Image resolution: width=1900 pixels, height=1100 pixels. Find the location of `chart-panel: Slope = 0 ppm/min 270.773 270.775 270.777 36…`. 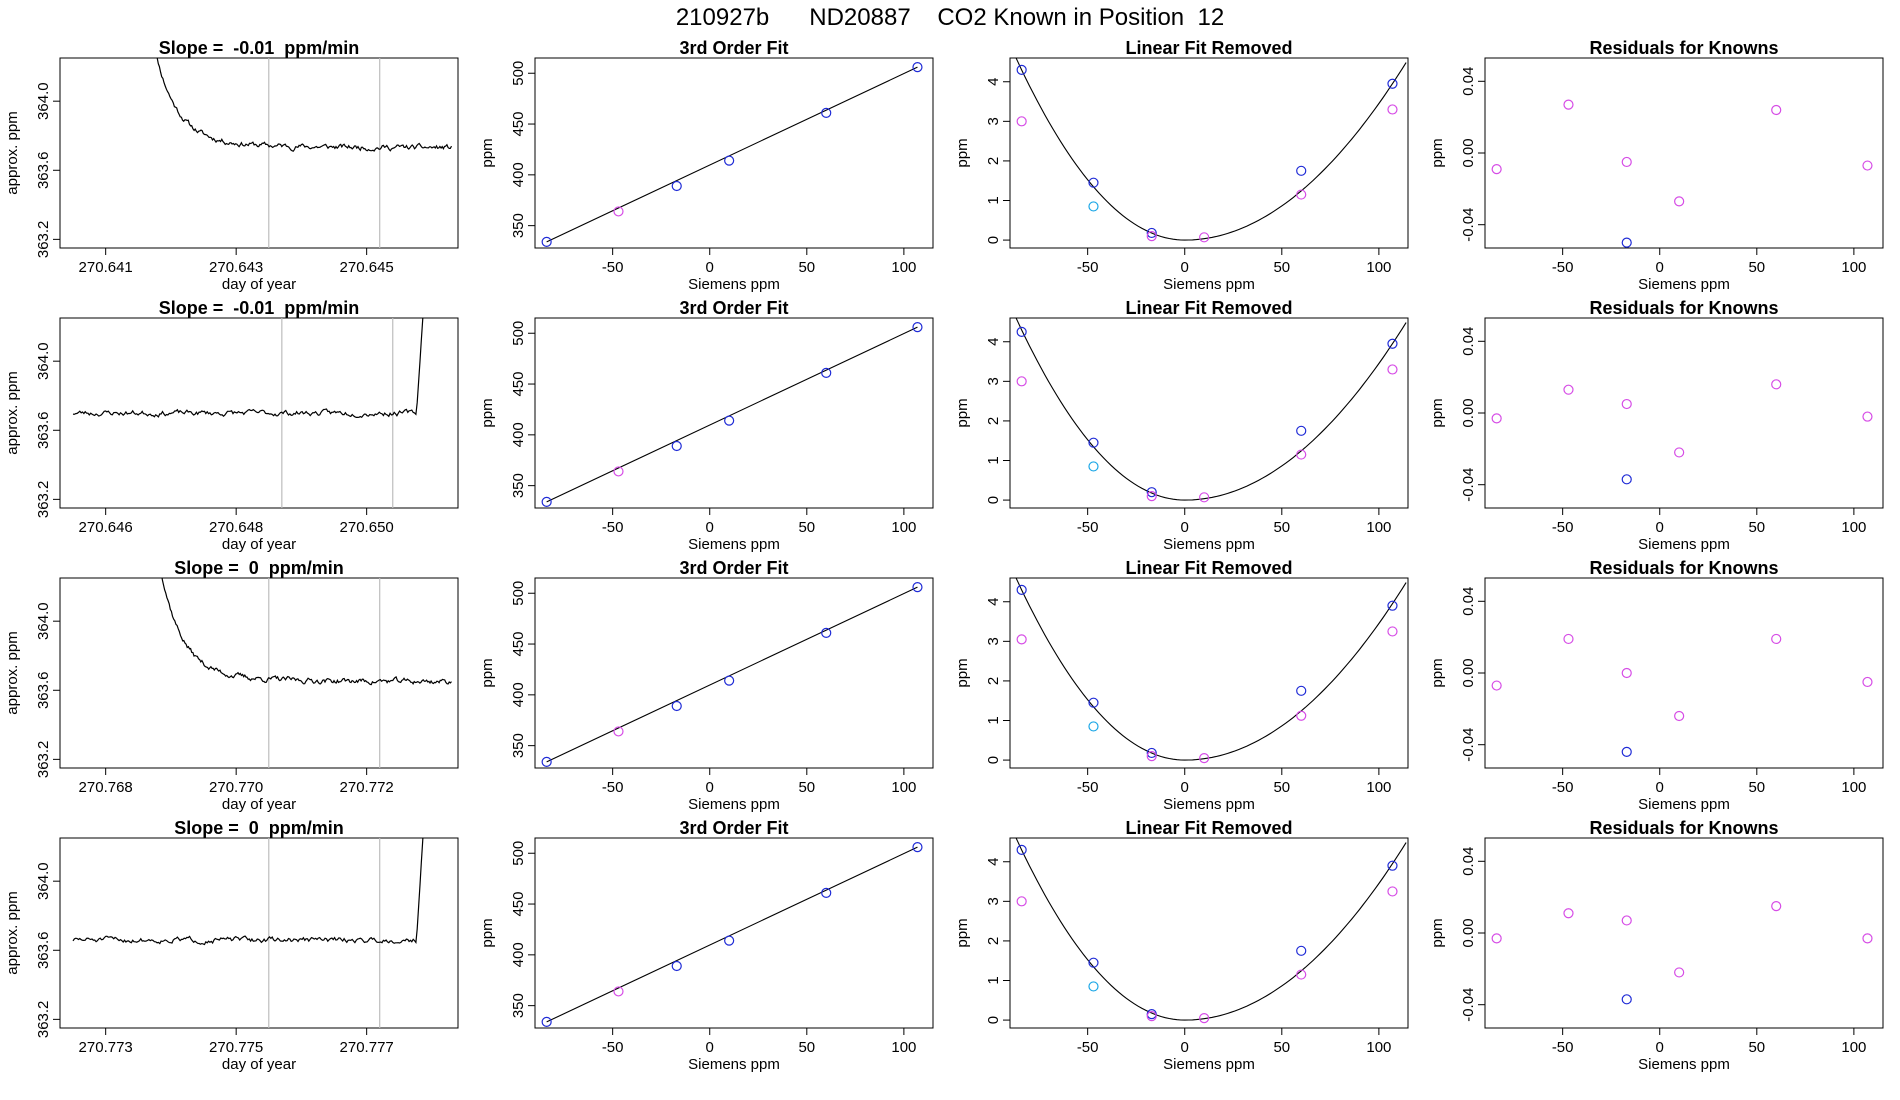

chart-panel: Slope = 0 ppm/min 270.773 270.775 270.777 36… is located at coordinates (231, 945).